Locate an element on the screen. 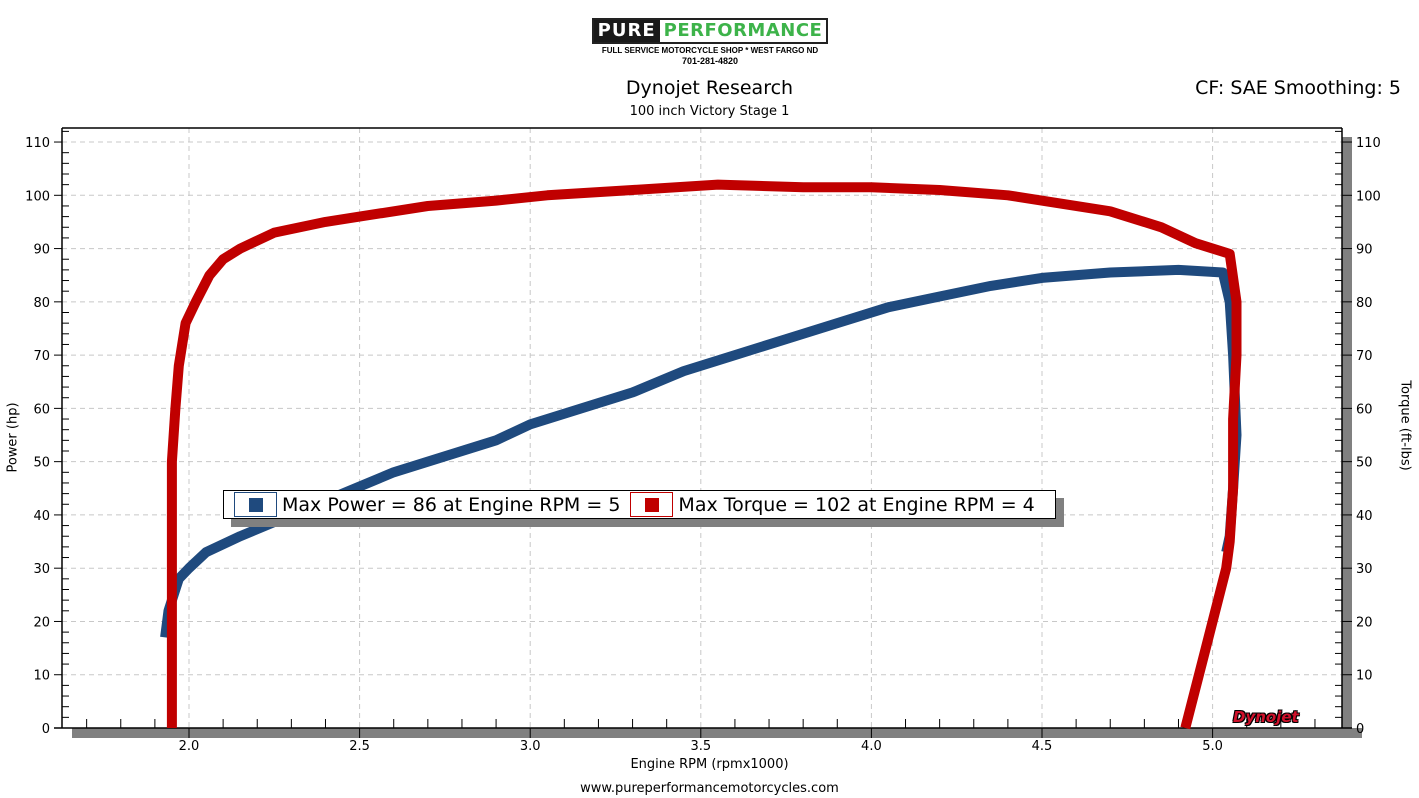 This screenshot has width=1419, height=798. logo-performance-text: PERFORMANCE is located at coordinates (743, 31).